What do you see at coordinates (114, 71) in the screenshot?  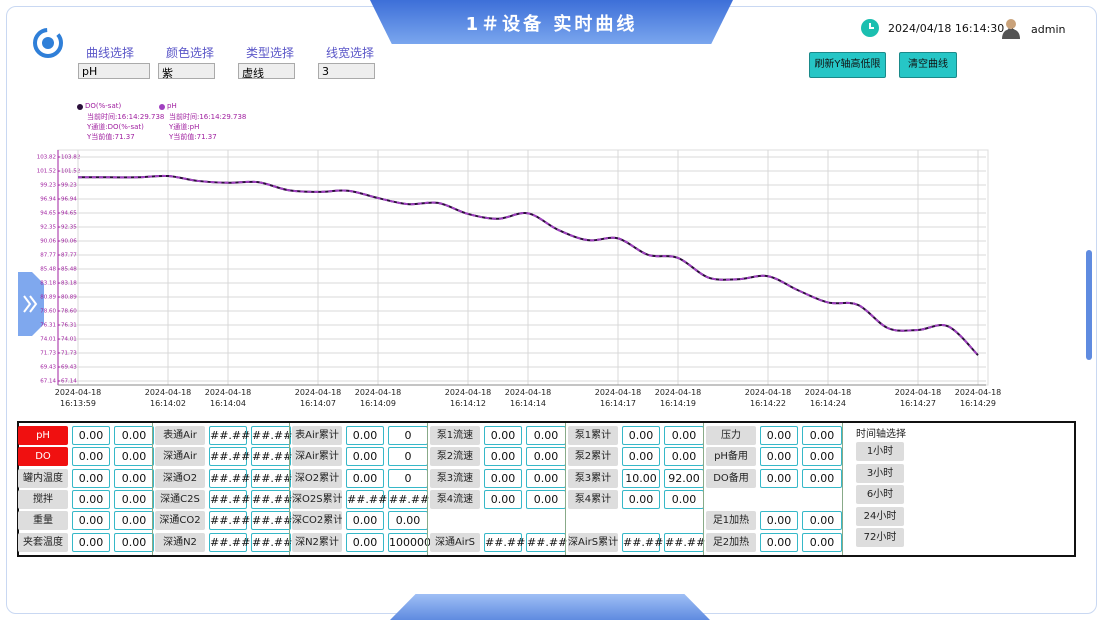 I see `dropdown: pH` at bounding box center [114, 71].